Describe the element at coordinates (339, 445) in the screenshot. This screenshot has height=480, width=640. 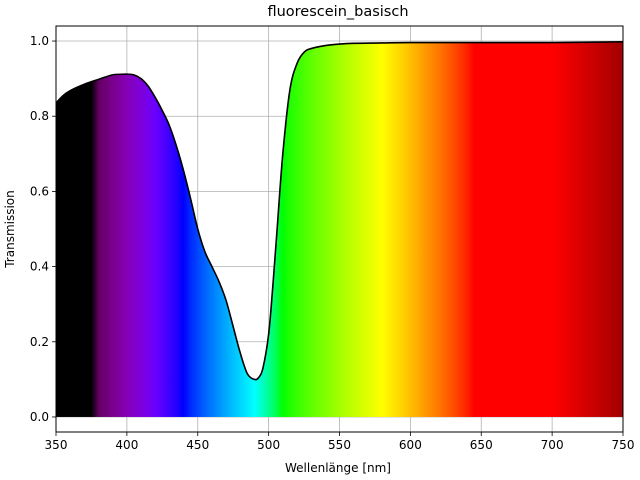
I see `x-tick-label: 550` at that location.